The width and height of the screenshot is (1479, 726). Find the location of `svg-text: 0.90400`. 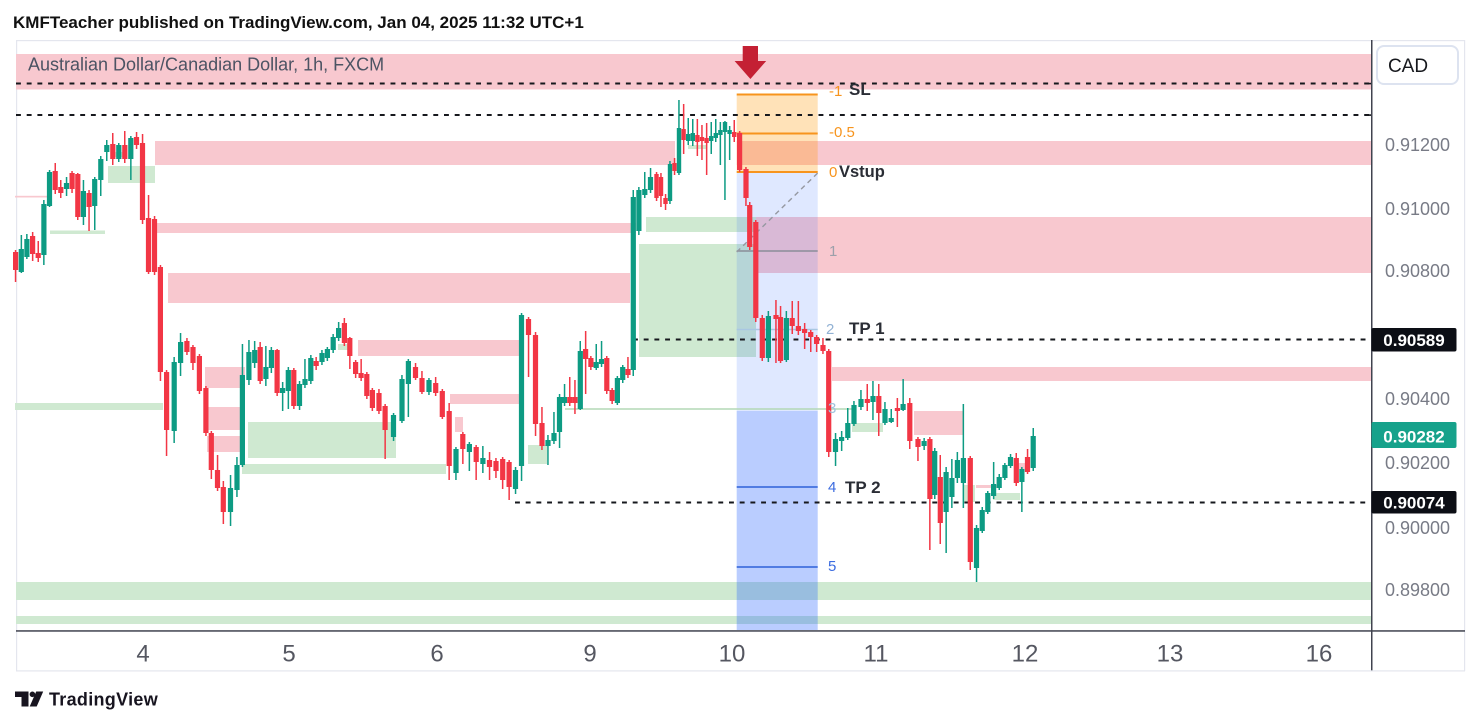

svg-text: 0.90400 is located at coordinates (1417, 399).